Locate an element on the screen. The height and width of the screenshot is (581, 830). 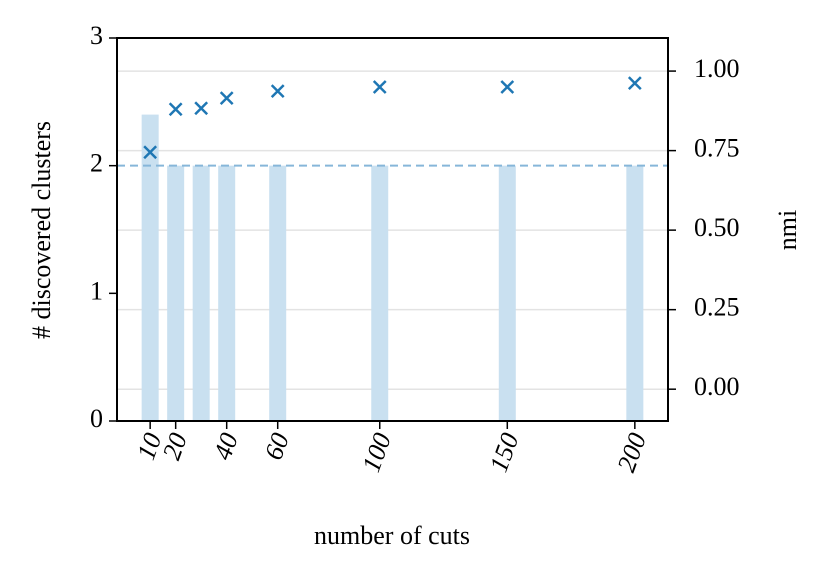
x-tick-label: 200 is located at coordinates (631, 452).